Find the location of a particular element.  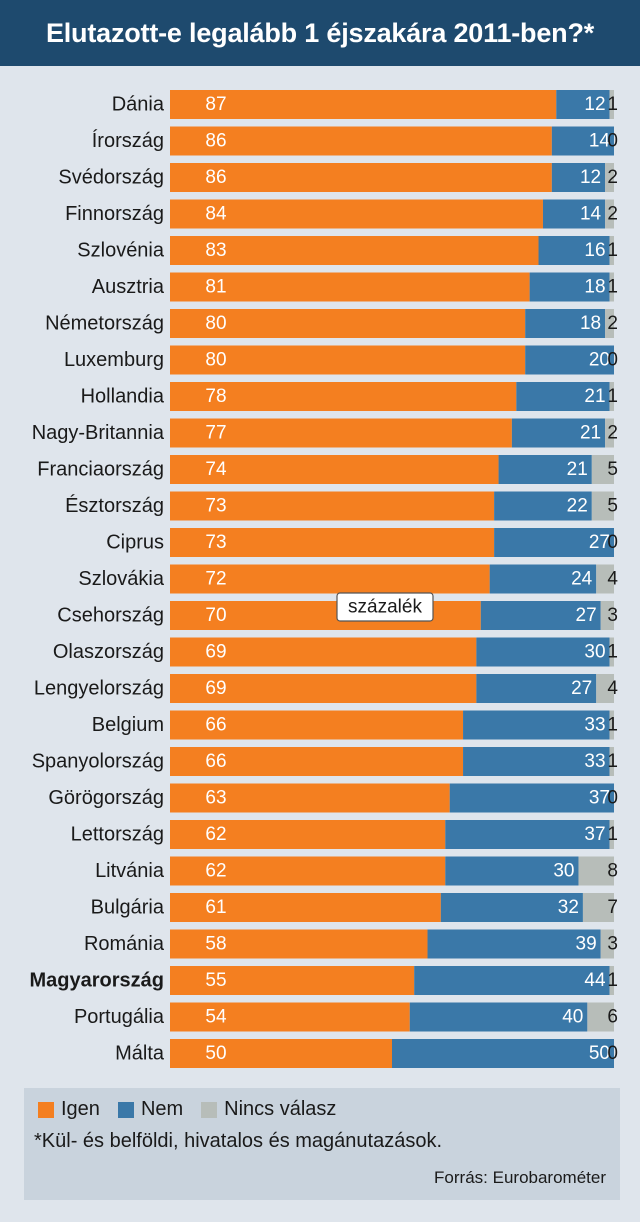

data-label-yes: 58 is located at coordinates (215, 944).